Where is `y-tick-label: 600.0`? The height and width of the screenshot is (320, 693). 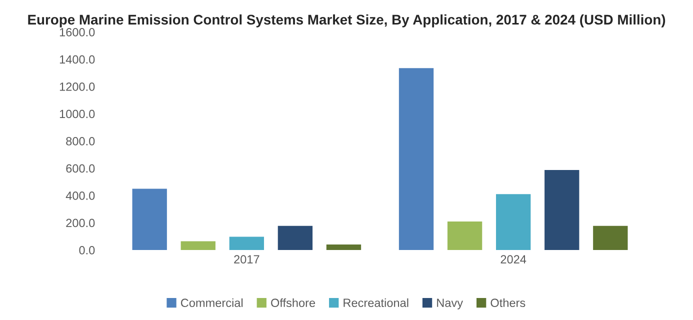 y-tick-label: 600.0 is located at coordinates (80, 168).